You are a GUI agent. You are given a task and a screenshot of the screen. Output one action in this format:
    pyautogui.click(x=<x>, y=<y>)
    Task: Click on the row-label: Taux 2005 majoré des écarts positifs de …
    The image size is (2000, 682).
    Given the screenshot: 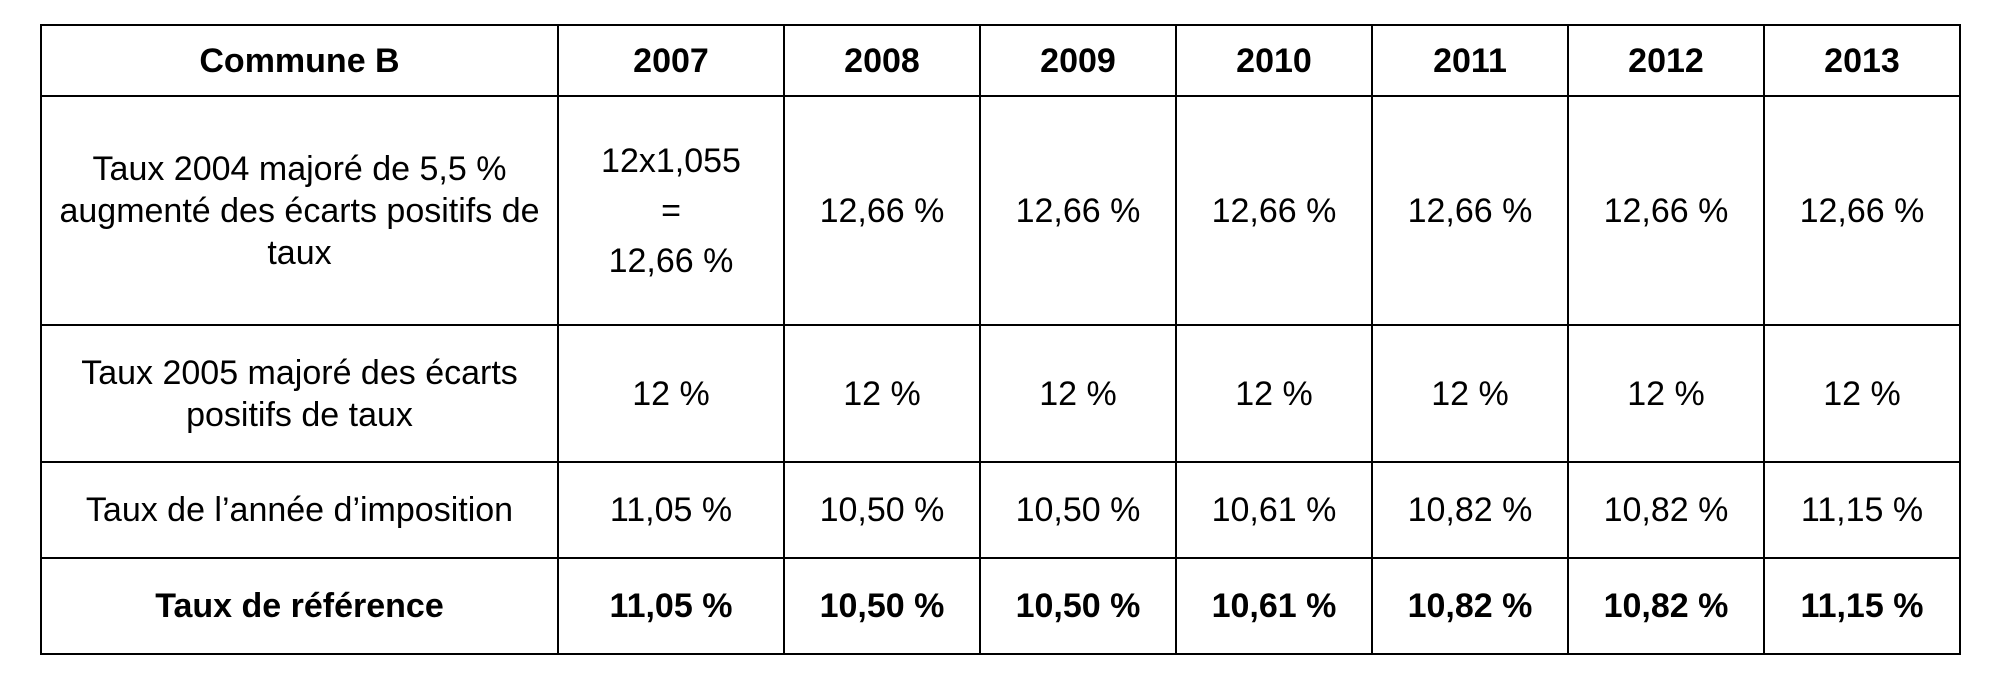 What is the action you would take?
    pyautogui.click(x=299, y=393)
    